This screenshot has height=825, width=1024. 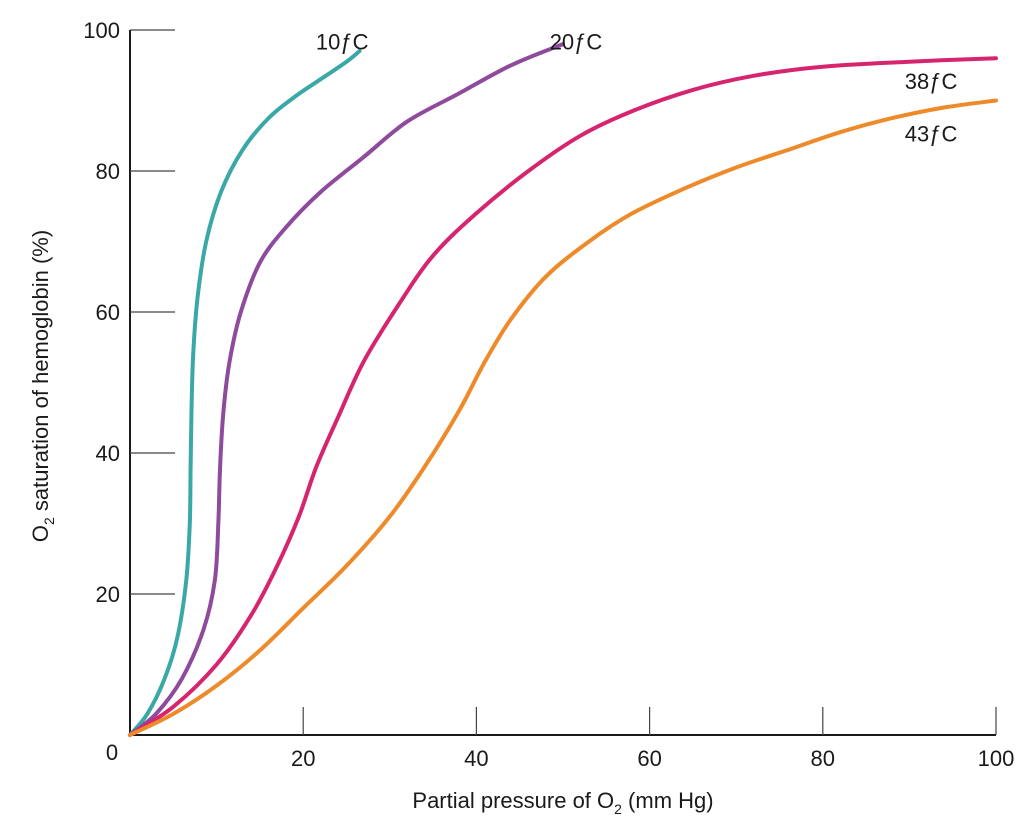 What do you see at coordinates (996, 758) in the screenshot?
I see `x-tick-label: 100` at bounding box center [996, 758].